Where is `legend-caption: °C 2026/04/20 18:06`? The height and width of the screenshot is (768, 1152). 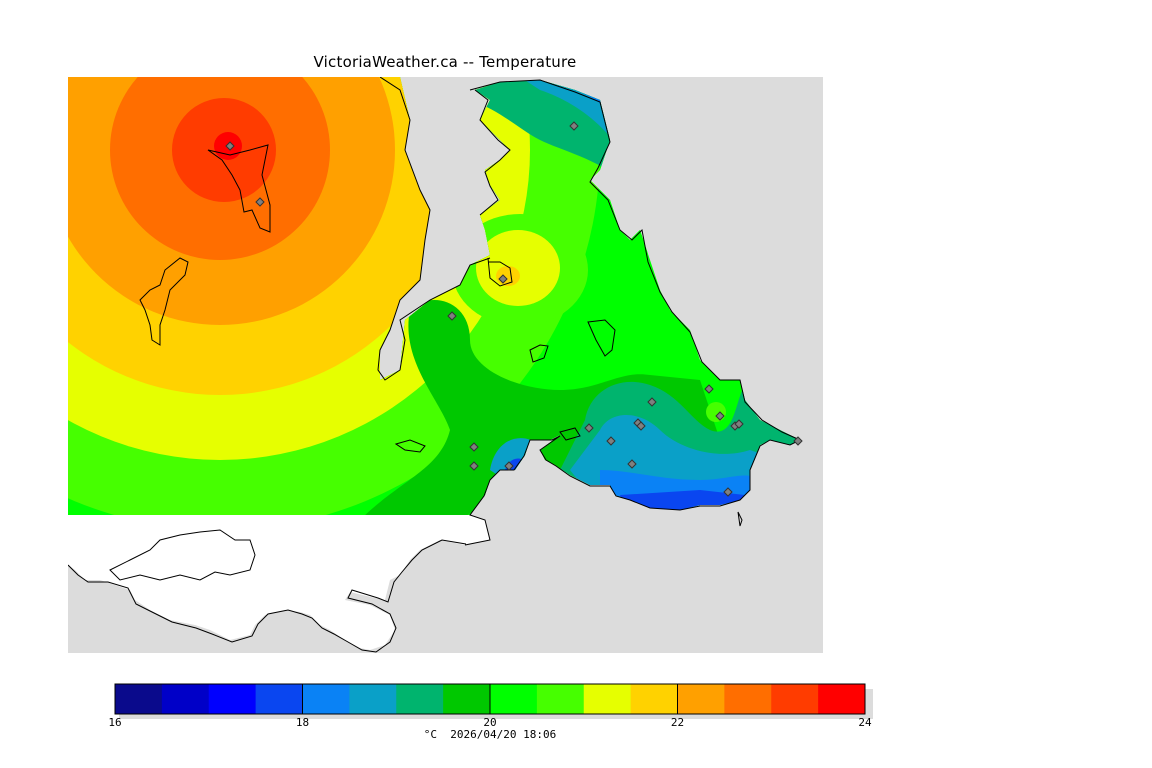 legend-caption: °C 2026/04/20 18:06 is located at coordinates (490, 734).